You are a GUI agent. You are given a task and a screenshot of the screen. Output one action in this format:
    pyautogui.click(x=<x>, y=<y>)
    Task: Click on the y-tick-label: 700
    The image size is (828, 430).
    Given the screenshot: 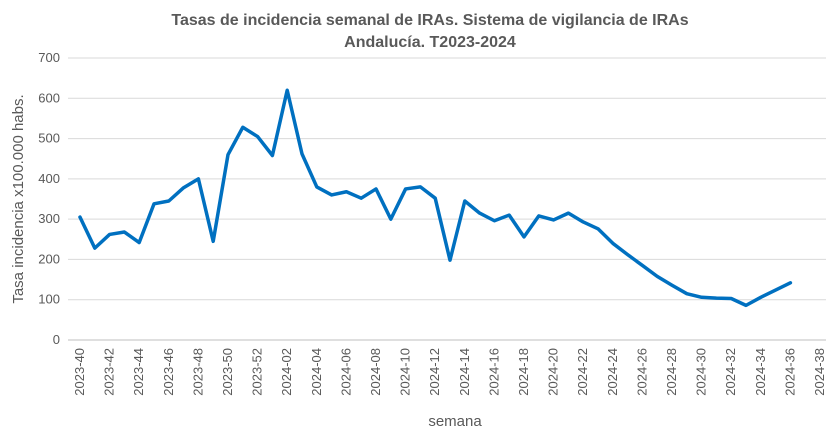 What is the action you would take?
    pyautogui.click(x=49, y=57)
    